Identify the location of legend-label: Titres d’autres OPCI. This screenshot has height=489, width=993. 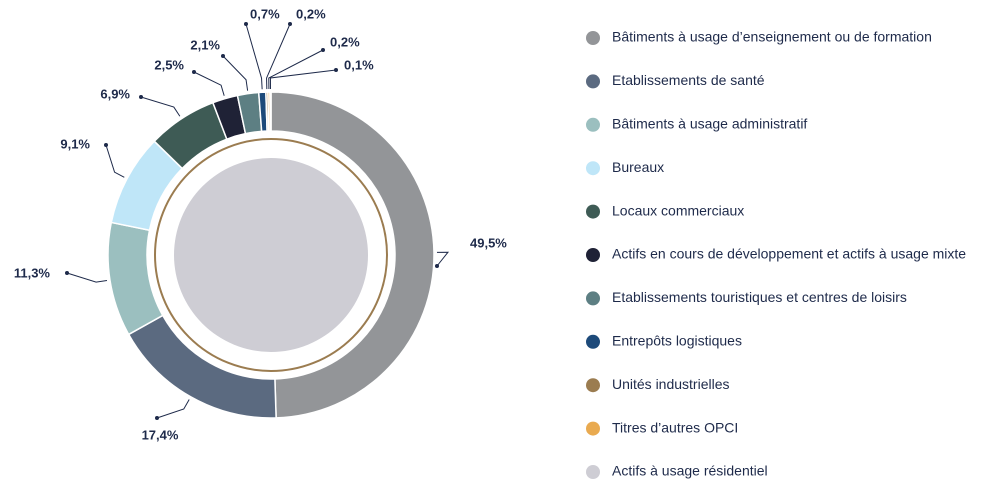
(675, 427).